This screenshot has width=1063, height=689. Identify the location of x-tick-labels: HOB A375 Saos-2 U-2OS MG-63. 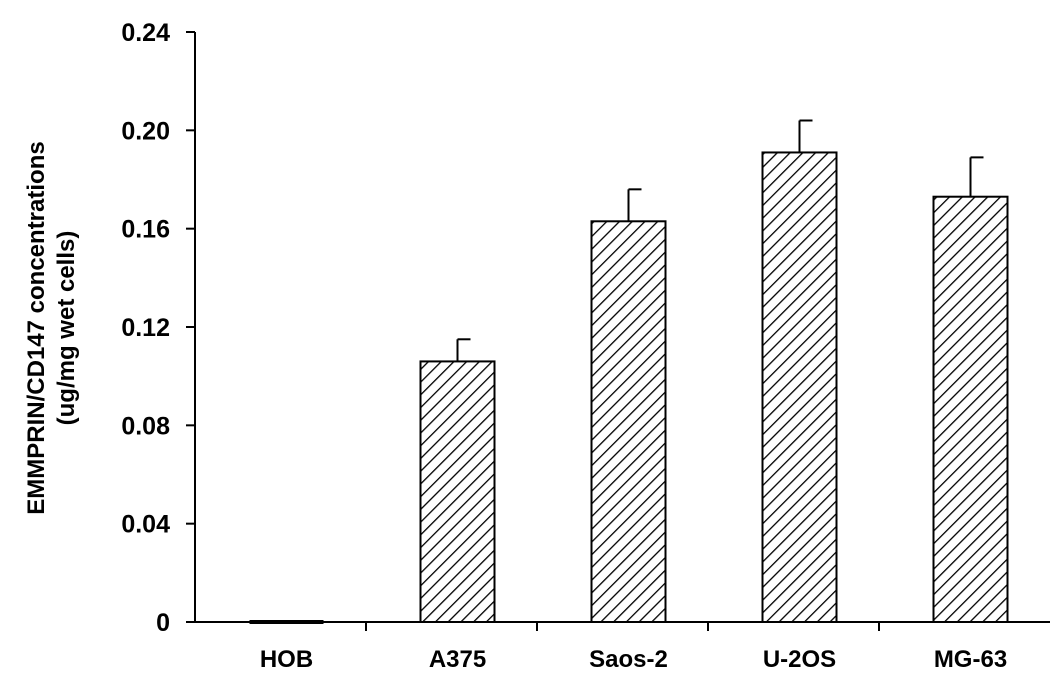
(633, 659).